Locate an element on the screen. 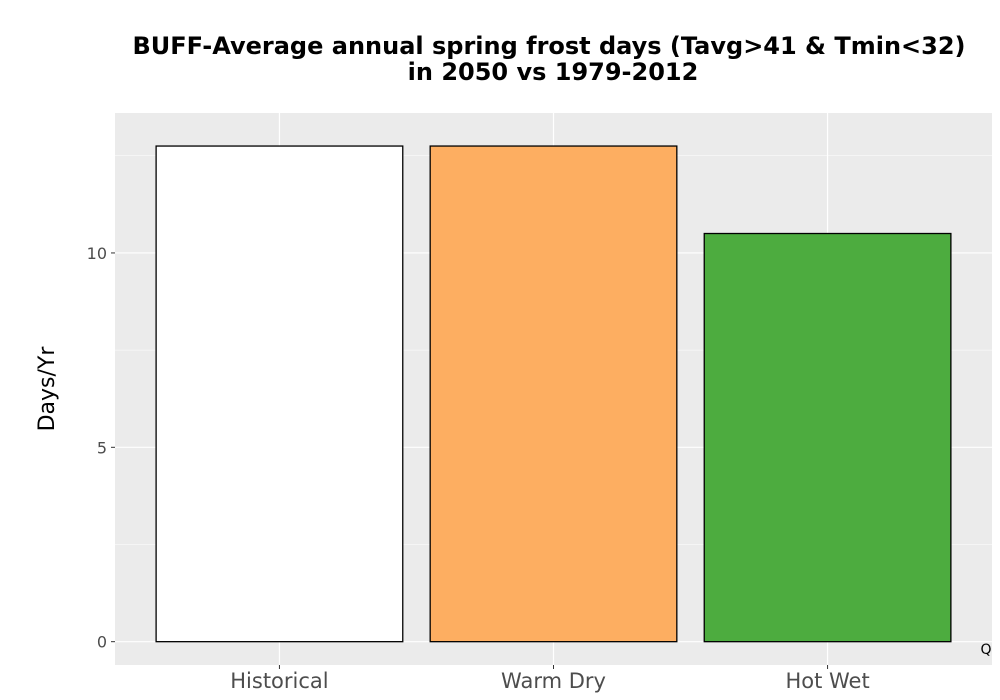 The width and height of the screenshot is (1000, 700). corner-label: Q is located at coordinates (985, 650).